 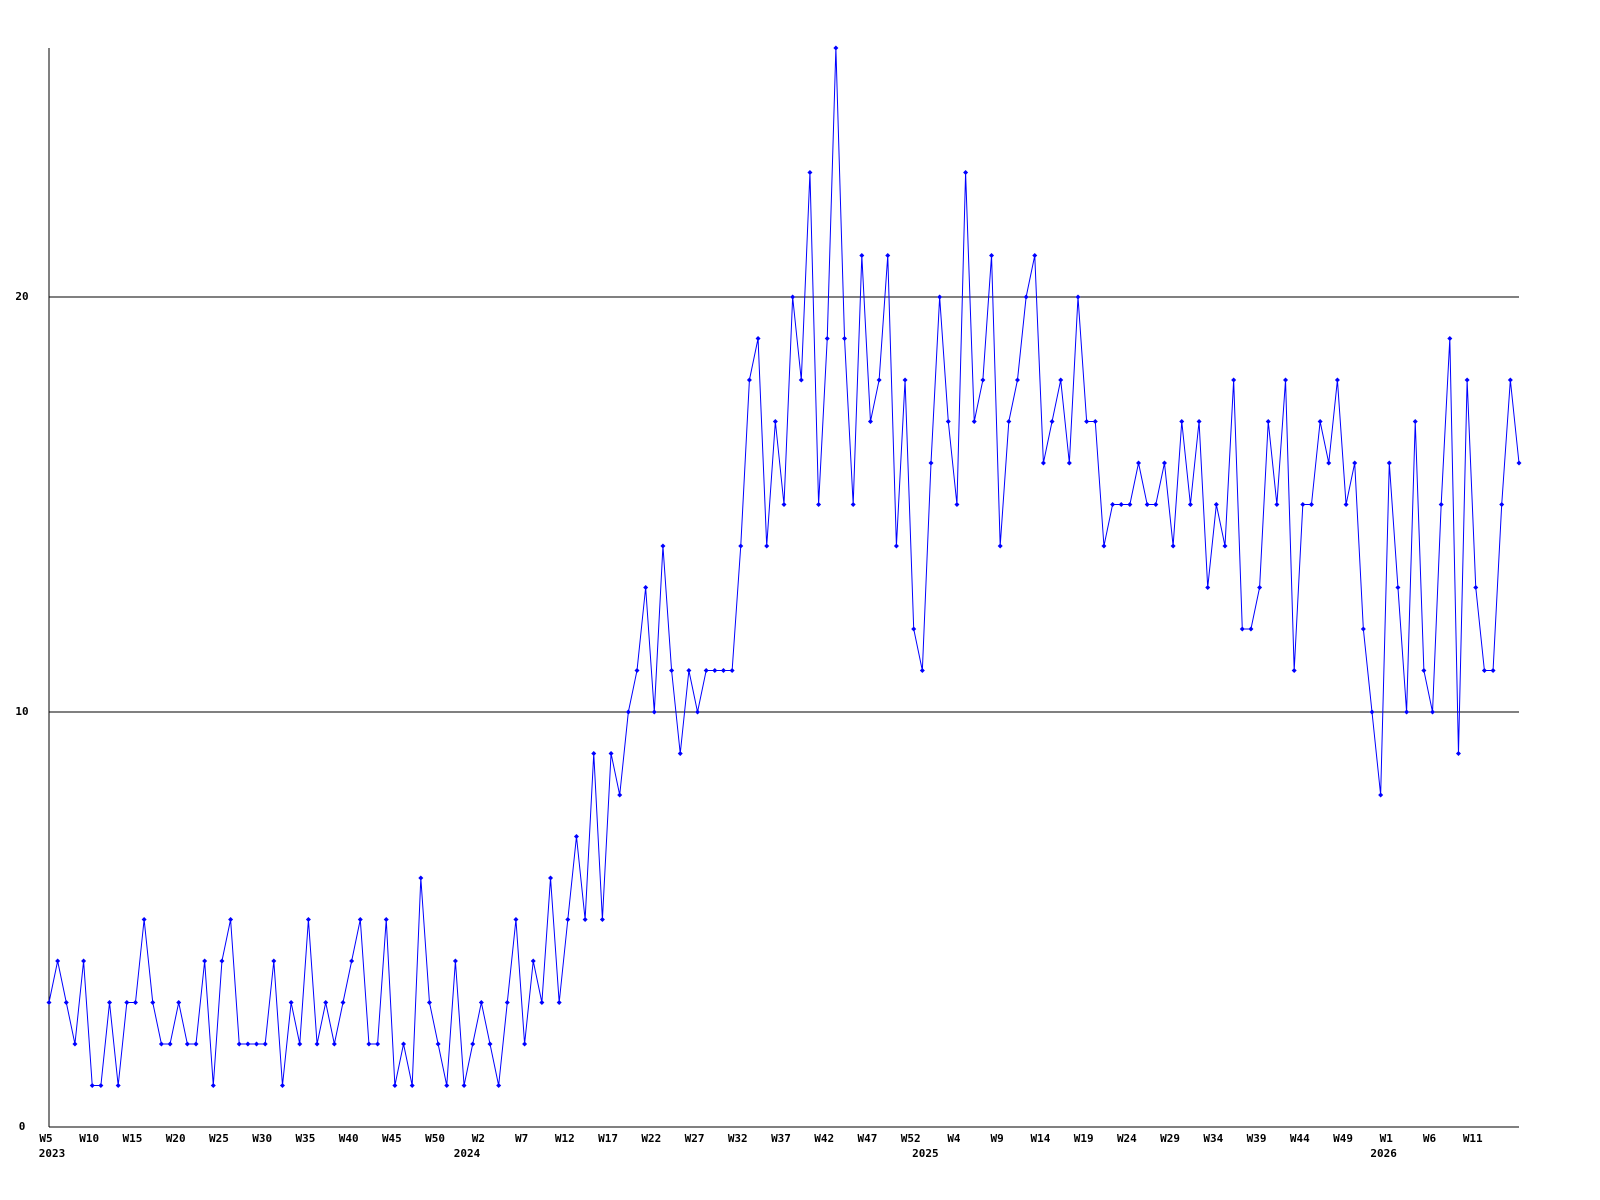 I want to click on x-tick-label: W49, so click(x=1343, y=1138).